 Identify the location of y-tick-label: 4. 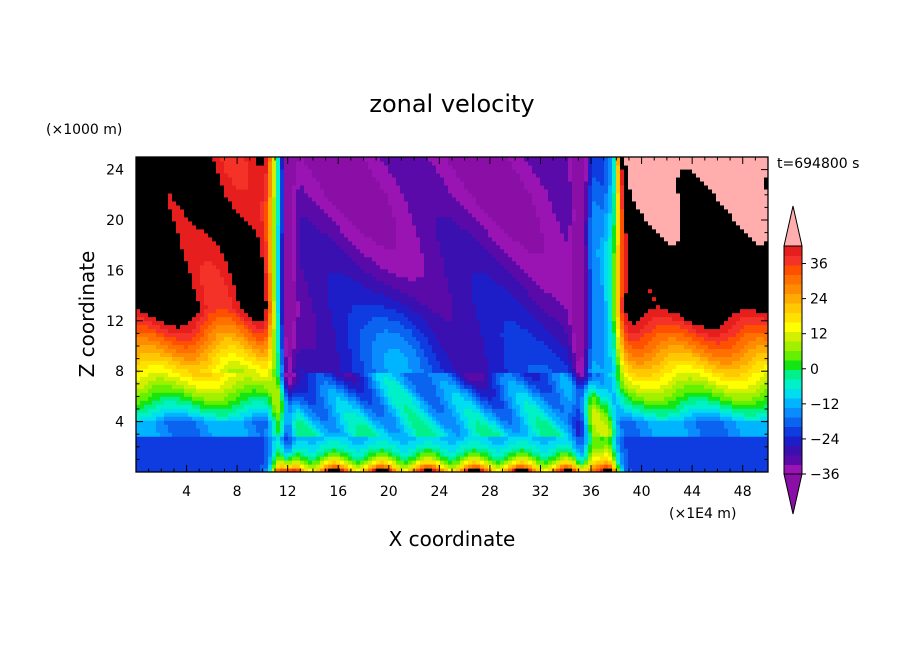
(119, 423).